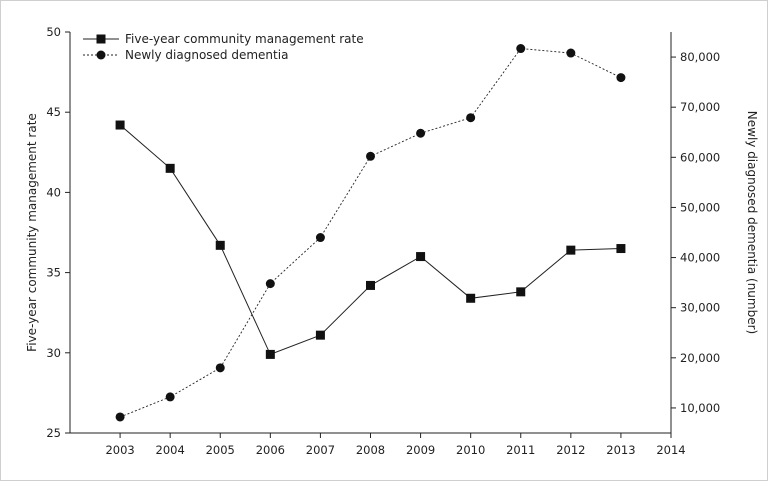 The height and width of the screenshot is (481, 768). Describe the element at coordinates (101, 55) in the screenshot. I see `legend-circle-marker` at that location.